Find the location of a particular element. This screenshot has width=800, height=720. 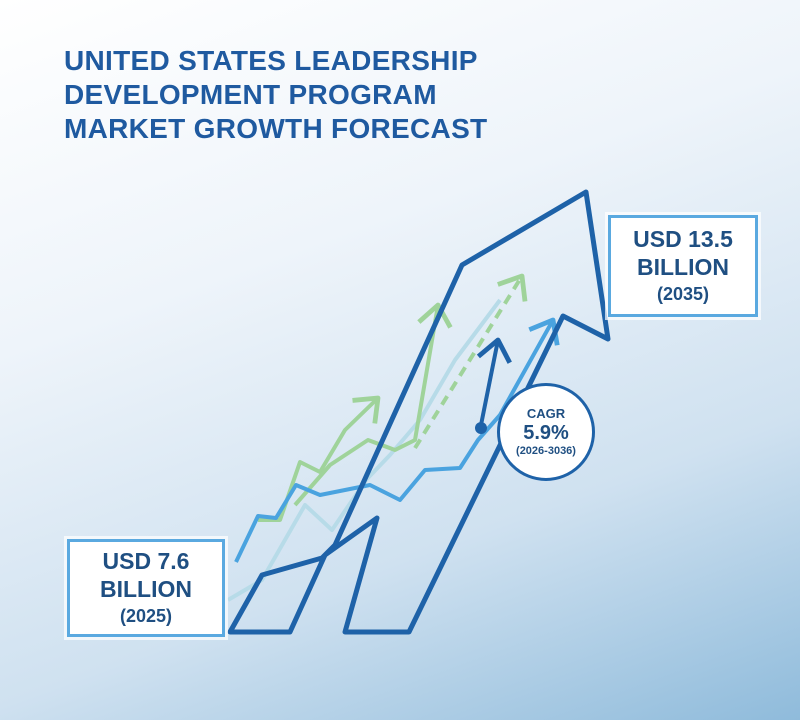

trend-line-blue is located at coordinates (397, 440).